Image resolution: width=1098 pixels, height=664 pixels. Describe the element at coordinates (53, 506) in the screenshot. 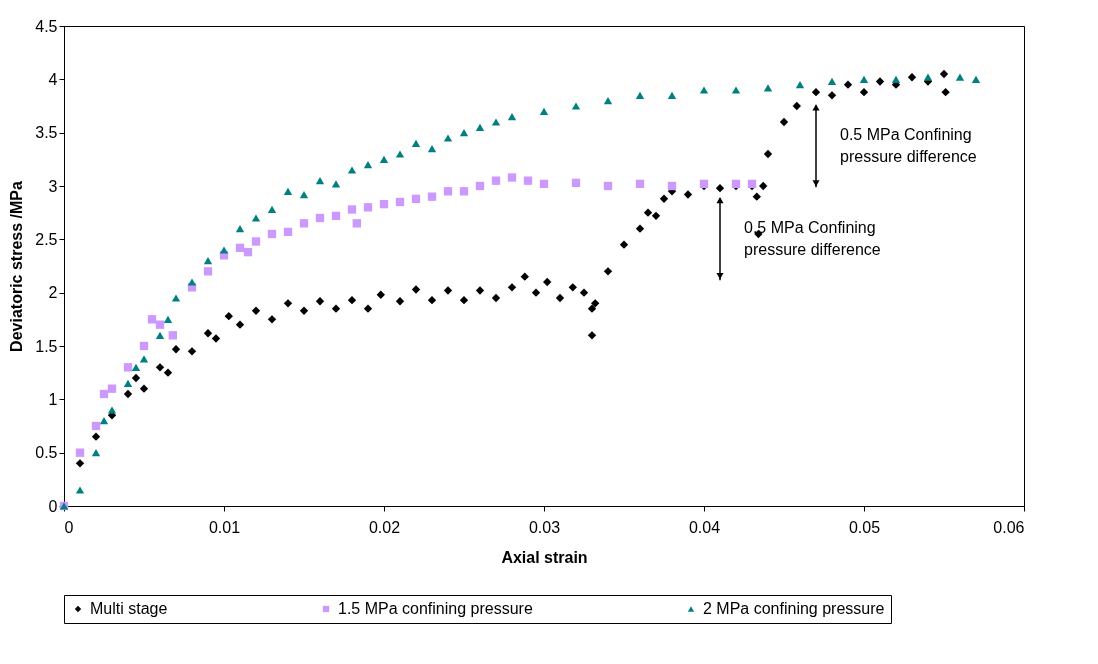

I see `y-tick-label: 0` at that location.